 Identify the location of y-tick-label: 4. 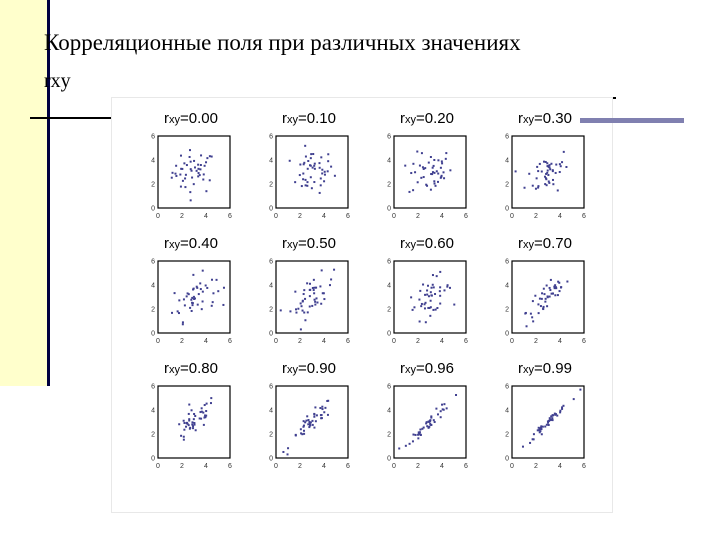
(271, 411).